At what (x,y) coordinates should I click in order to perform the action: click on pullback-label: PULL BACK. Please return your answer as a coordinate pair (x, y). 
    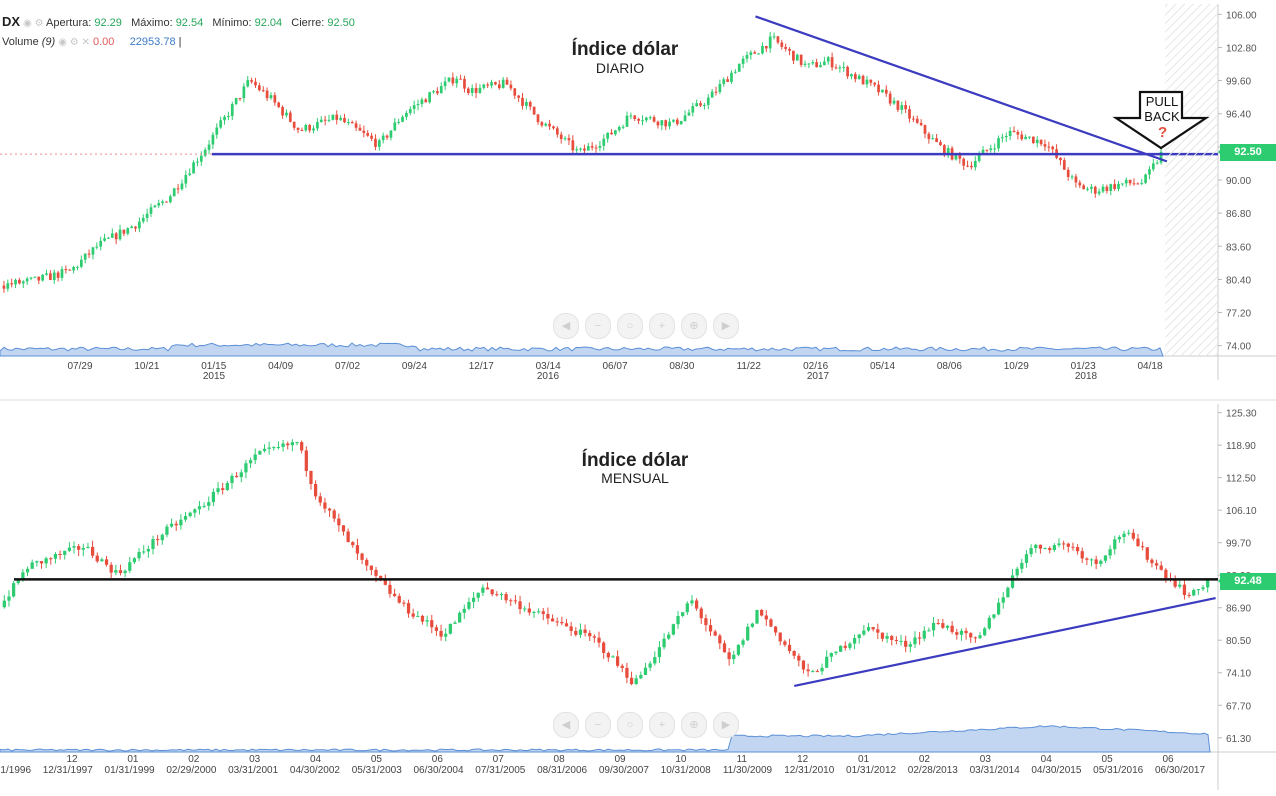
    Looking at the image, I should click on (1162, 109).